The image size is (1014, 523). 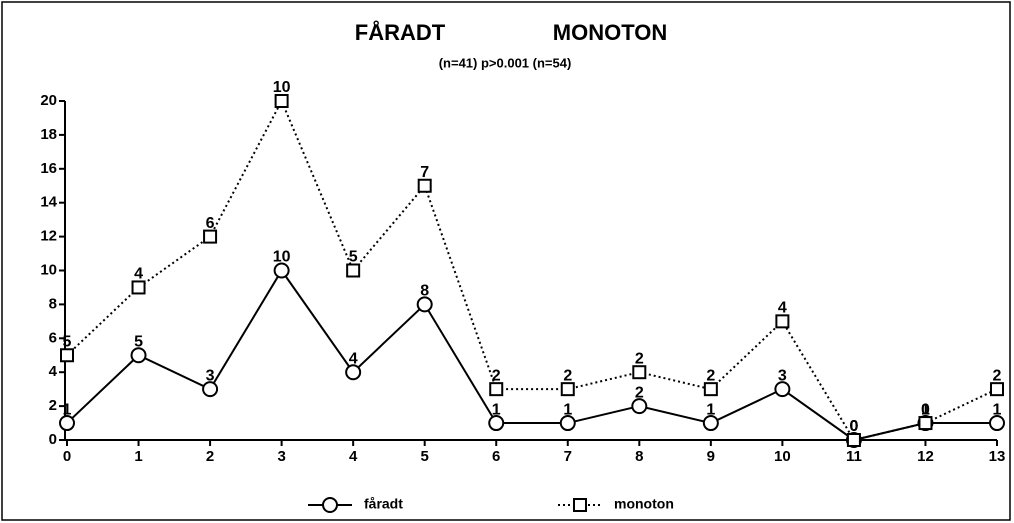 What do you see at coordinates (48, 168) in the screenshot?
I see `y-tick-label: 16` at bounding box center [48, 168].